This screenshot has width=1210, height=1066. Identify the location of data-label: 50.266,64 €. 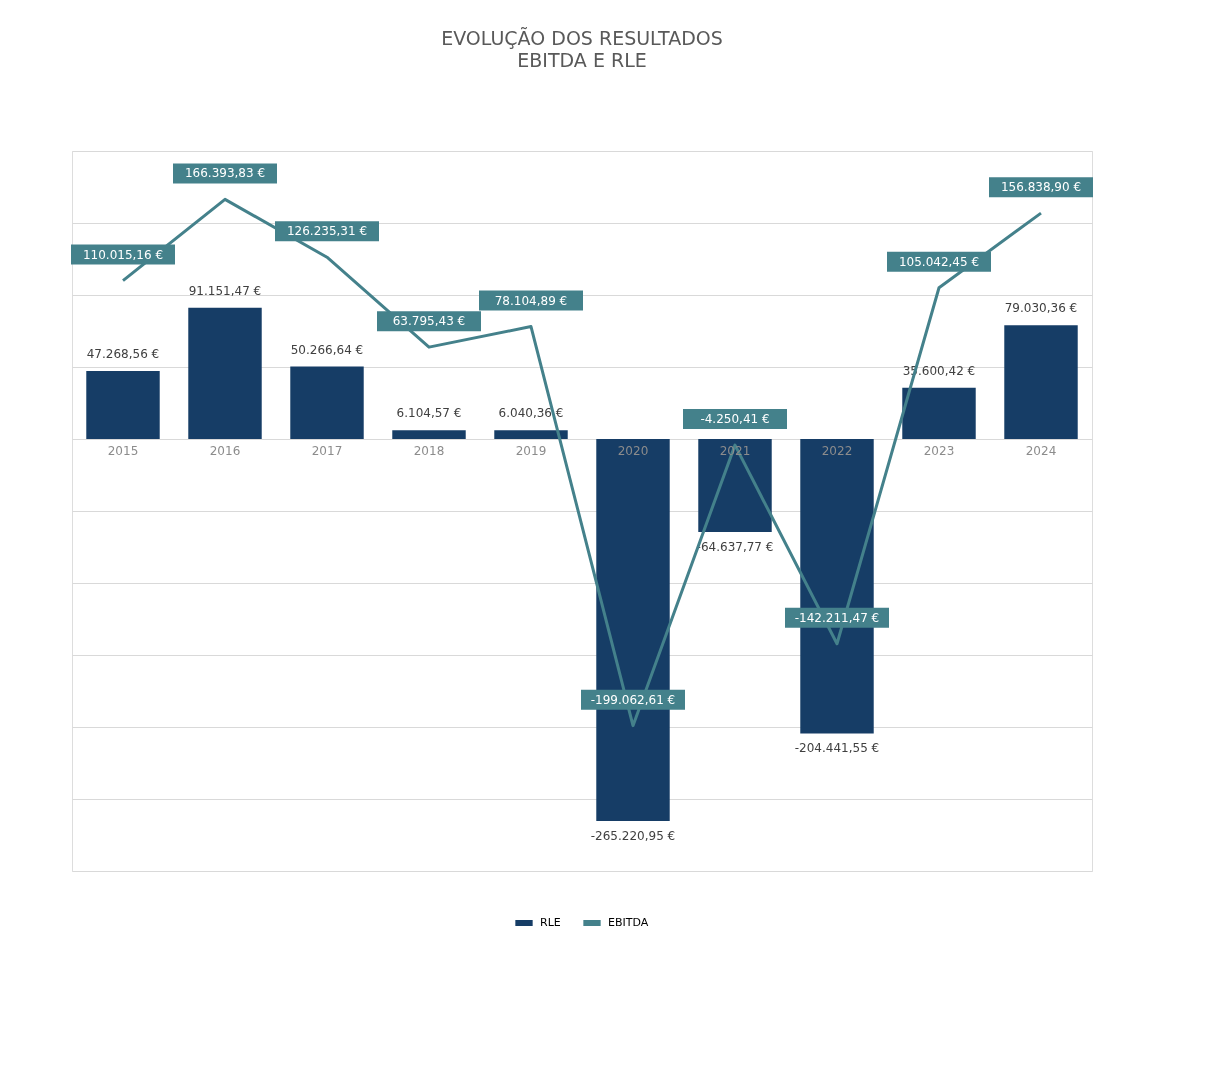
(327, 349).